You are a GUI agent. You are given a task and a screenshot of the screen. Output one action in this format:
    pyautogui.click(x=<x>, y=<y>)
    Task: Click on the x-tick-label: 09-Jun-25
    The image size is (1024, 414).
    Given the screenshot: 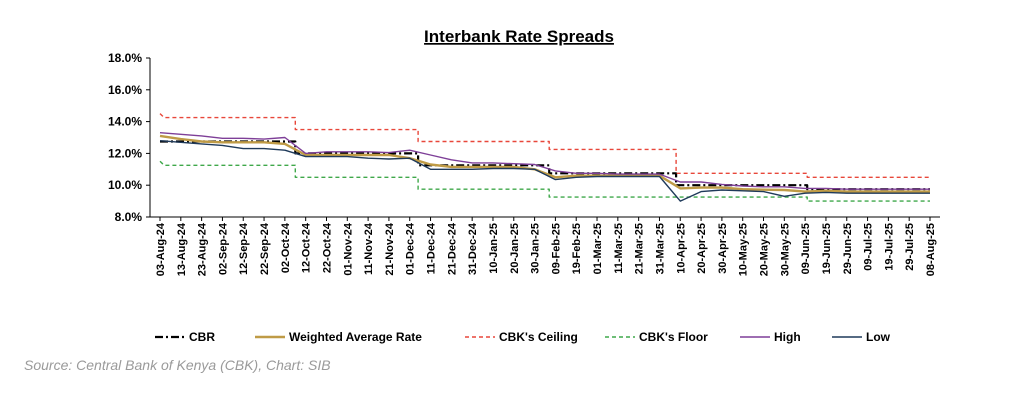 What is the action you would take?
    pyautogui.click(x=806, y=248)
    